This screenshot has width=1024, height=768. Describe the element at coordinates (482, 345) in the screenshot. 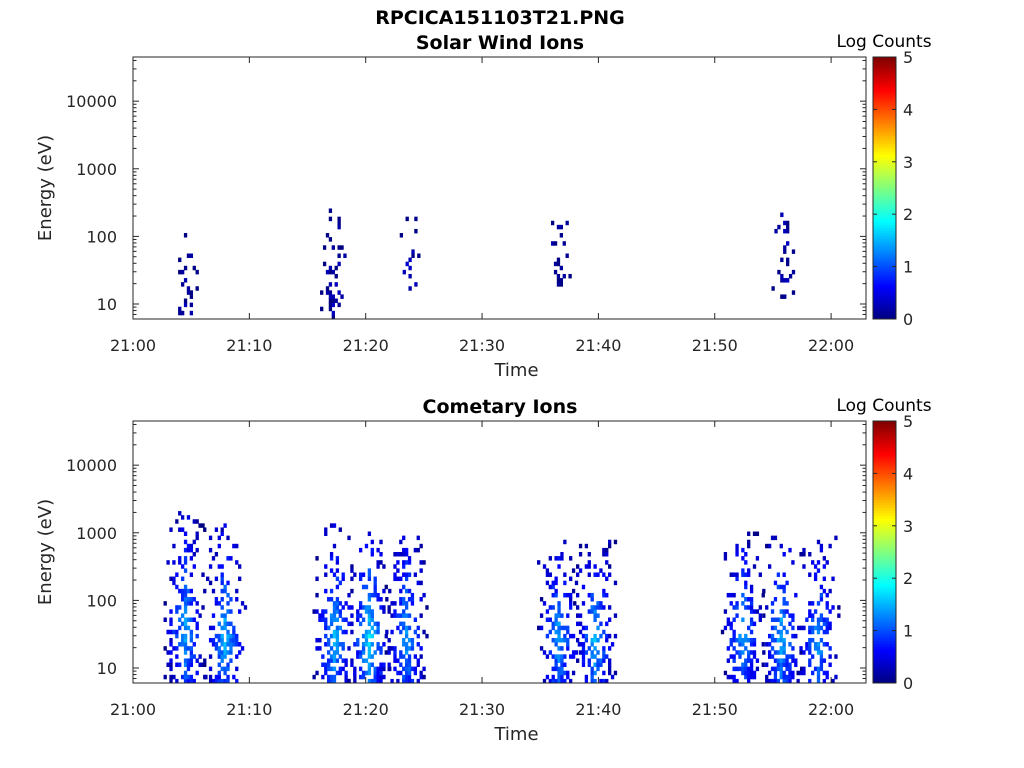

I see `x-tick-label: 21:30` at that location.